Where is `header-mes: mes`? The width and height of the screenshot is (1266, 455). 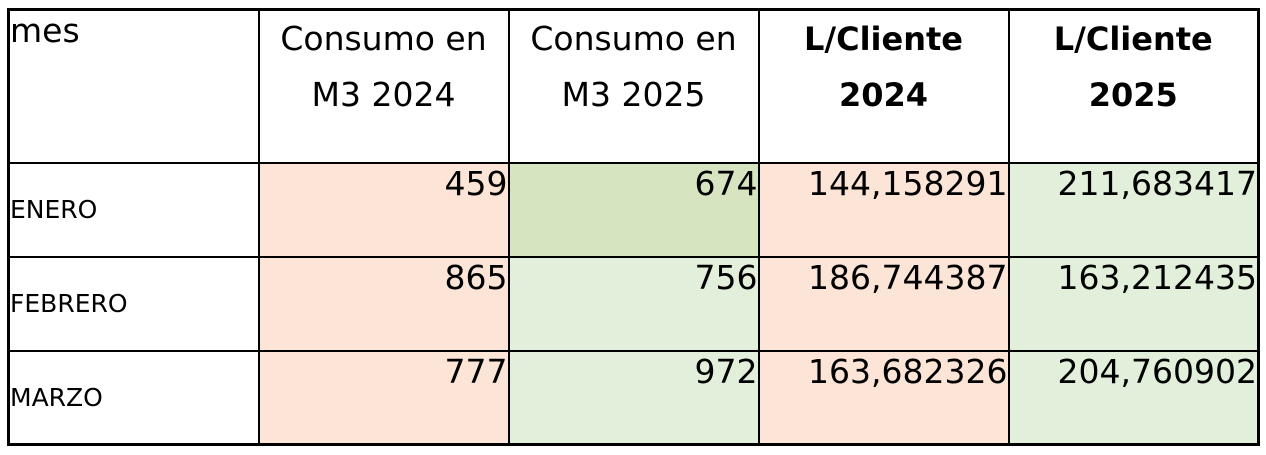 header-mes: mes is located at coordinates (133, 86).